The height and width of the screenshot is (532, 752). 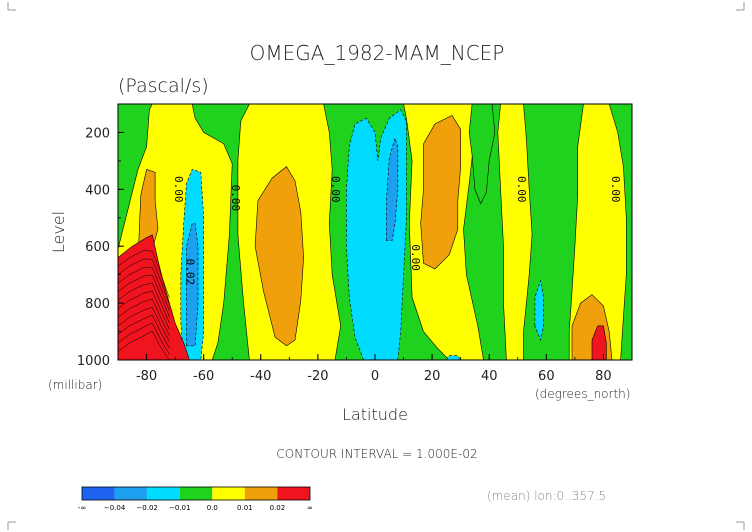 I want to click on colorbar-frame, so click(x=196, y=493).